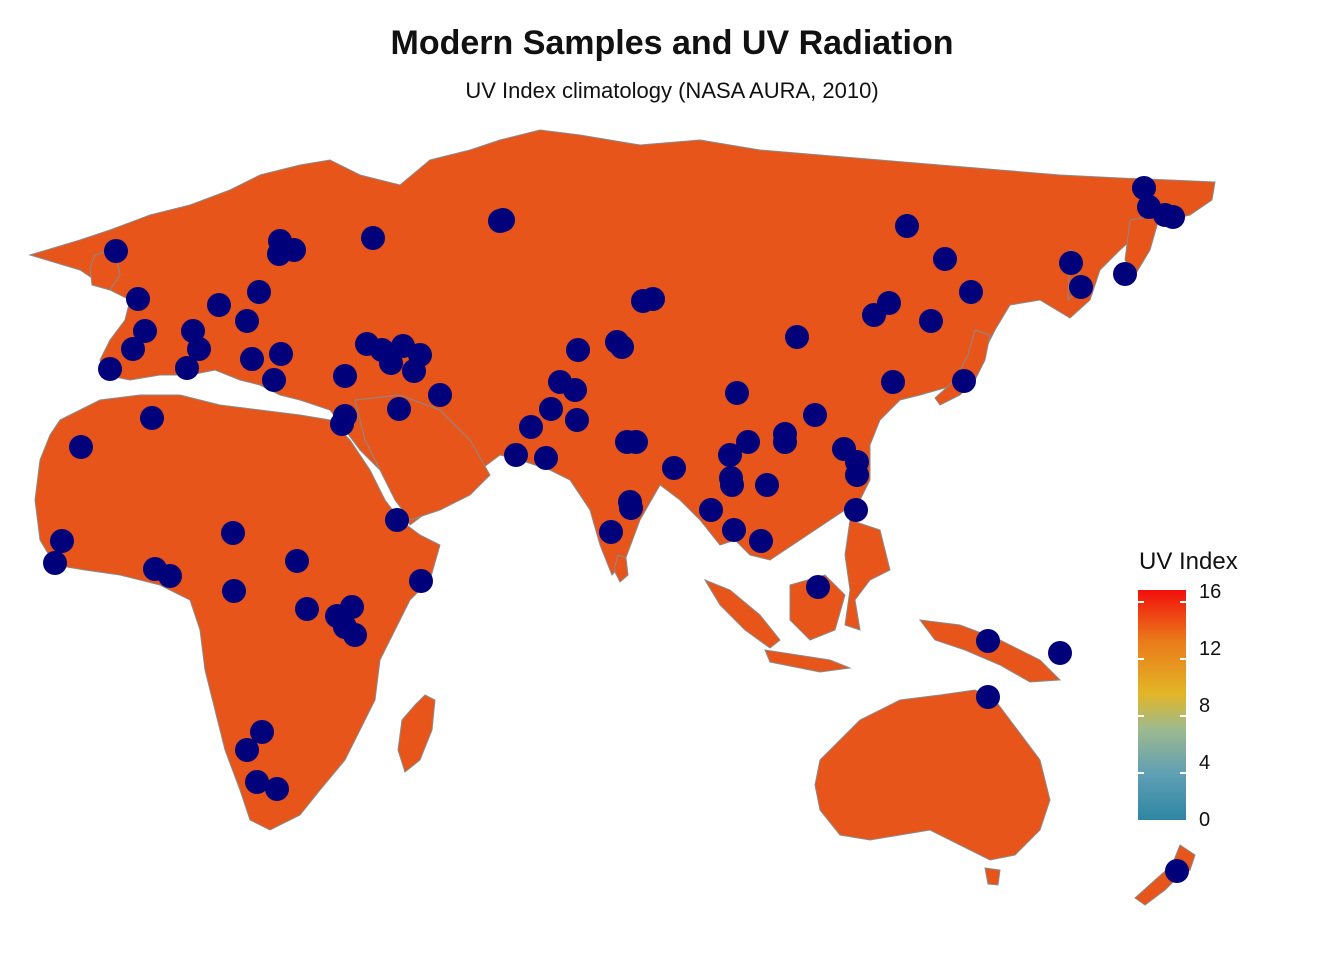  I want to click on landmass-sumatra, so click(742, 613).